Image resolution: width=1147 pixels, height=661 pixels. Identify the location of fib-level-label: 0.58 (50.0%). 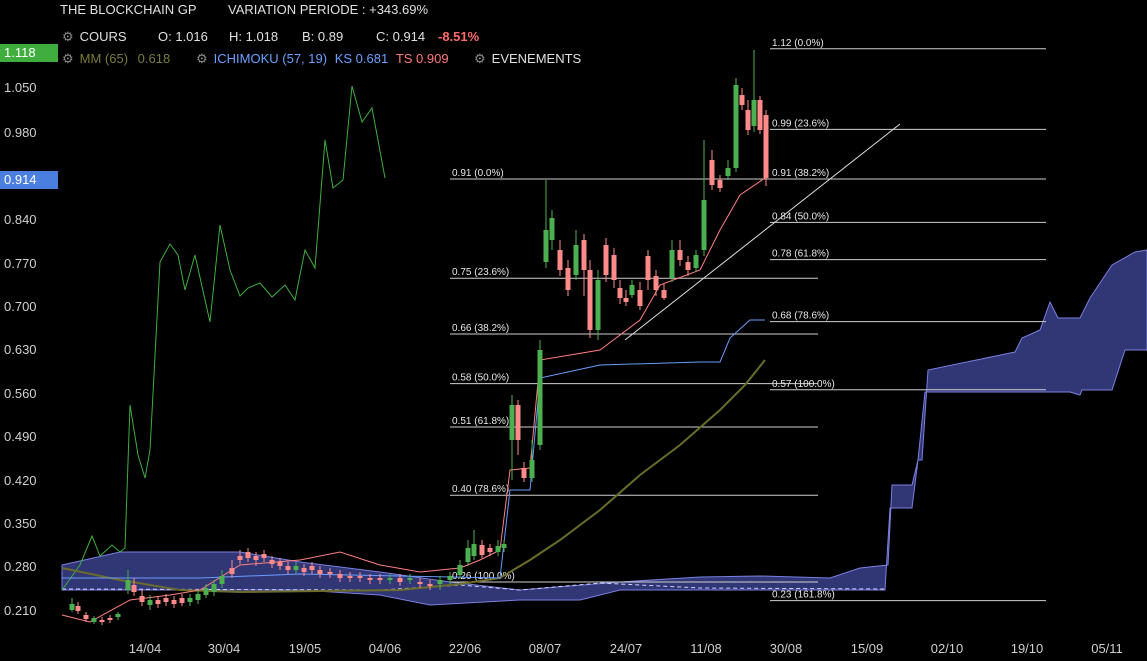
(480, 378).